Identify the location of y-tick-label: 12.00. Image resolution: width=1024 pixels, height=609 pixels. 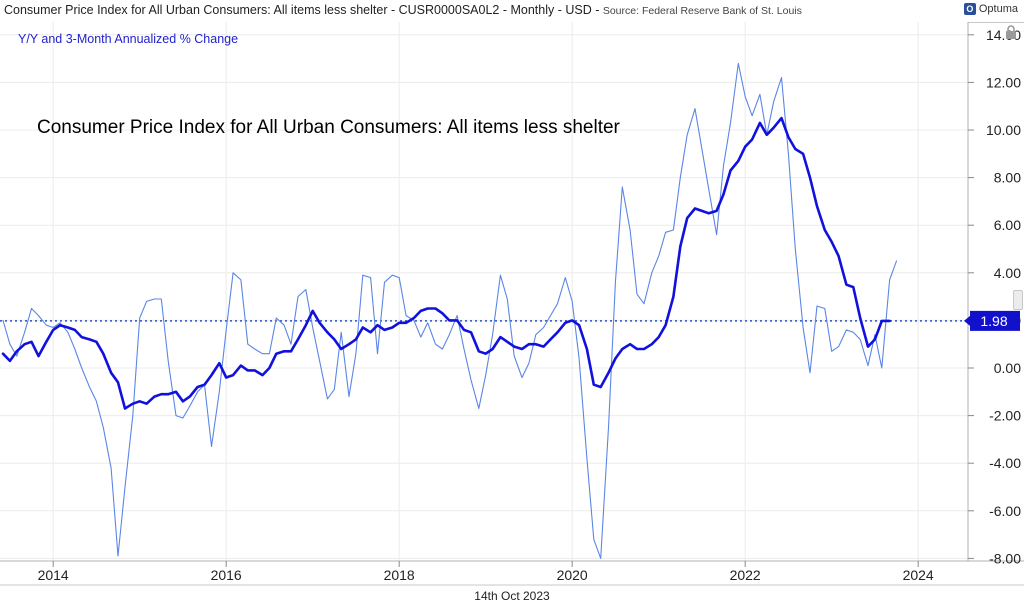
(1003, 82).